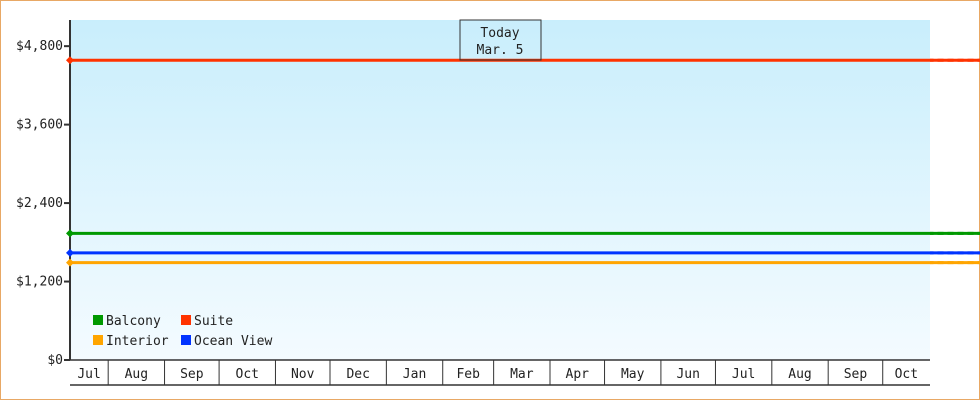  What do you see at coordinates (137, 341) in the screenshot?
I see `legend-label: Interior` at bounding box center [137, 341].